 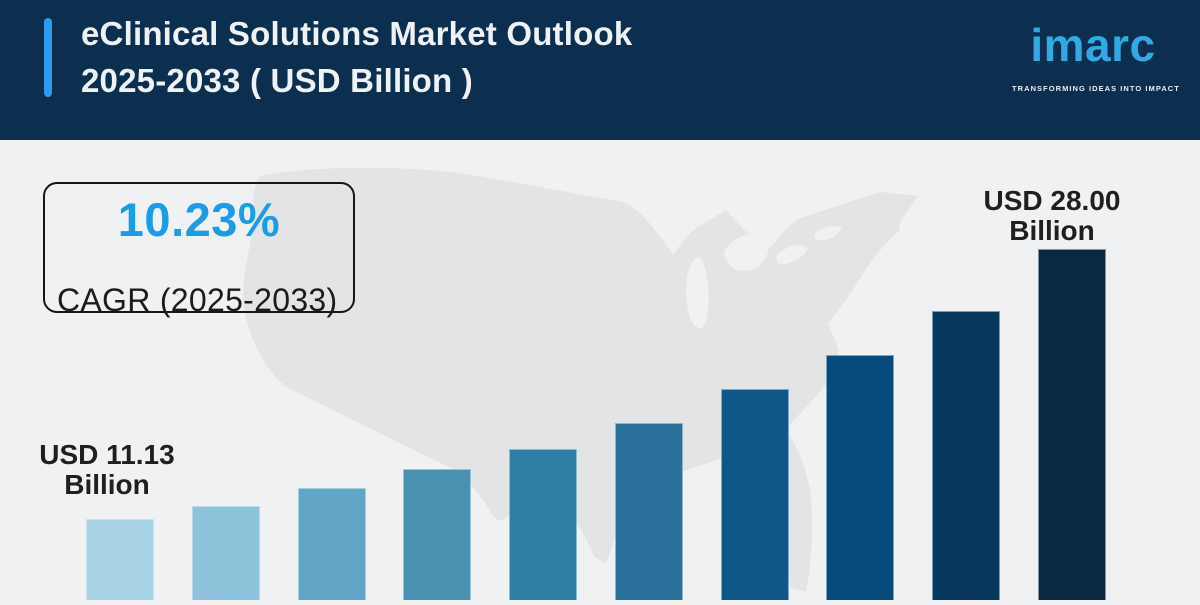 I want to click on imarc-logo-tagline: TRANSFORMING IDEAS INTO IMPACT, so click(x=1096, y=88).